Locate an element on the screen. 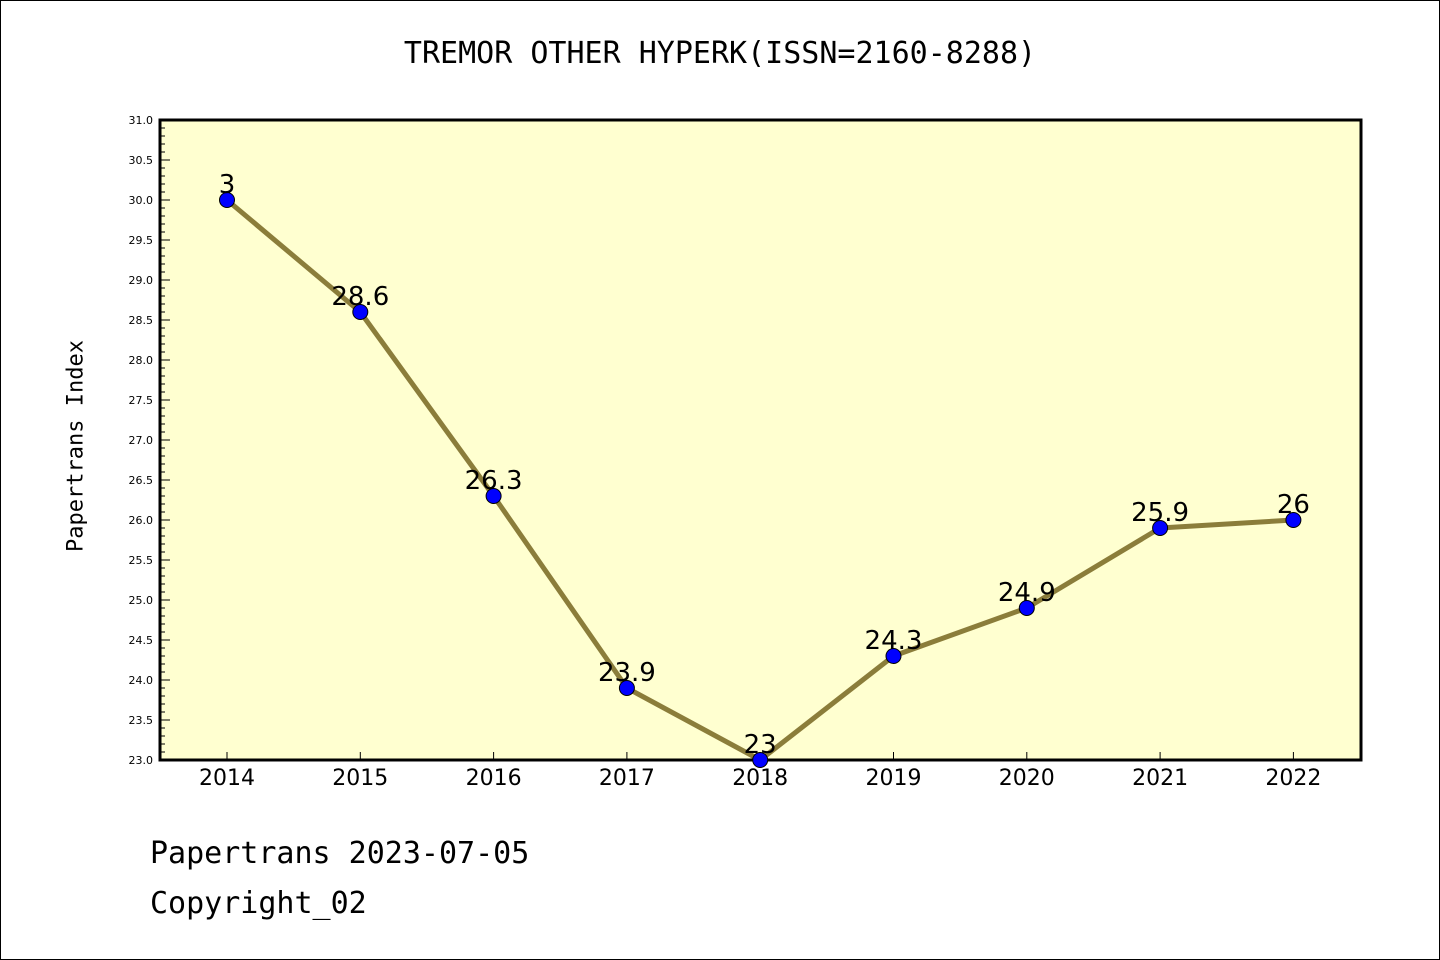  x-tick-label: 2015 is located at coordinates (360, 778).